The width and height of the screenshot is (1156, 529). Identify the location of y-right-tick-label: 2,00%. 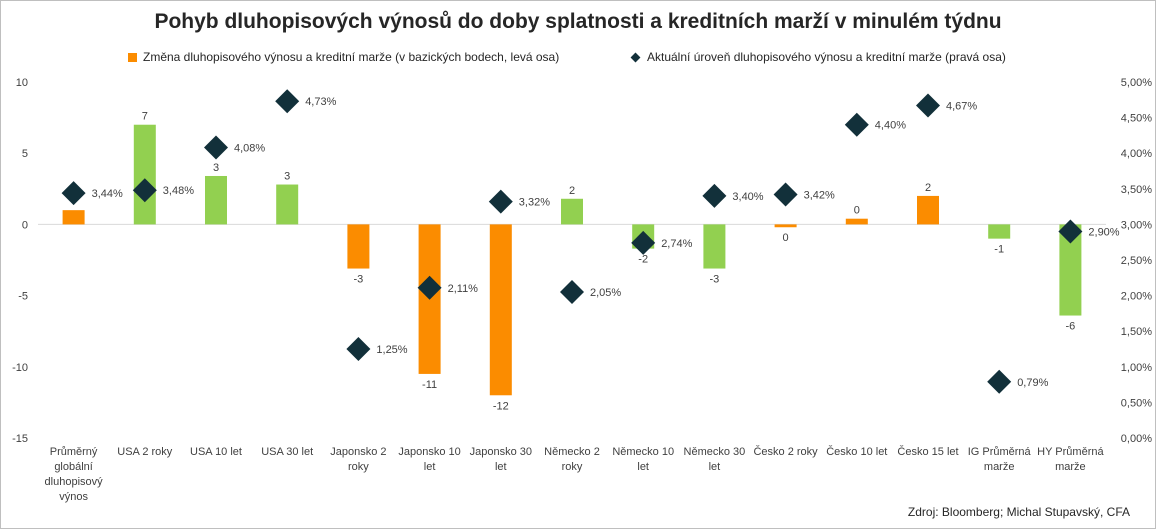
(1136, 297).